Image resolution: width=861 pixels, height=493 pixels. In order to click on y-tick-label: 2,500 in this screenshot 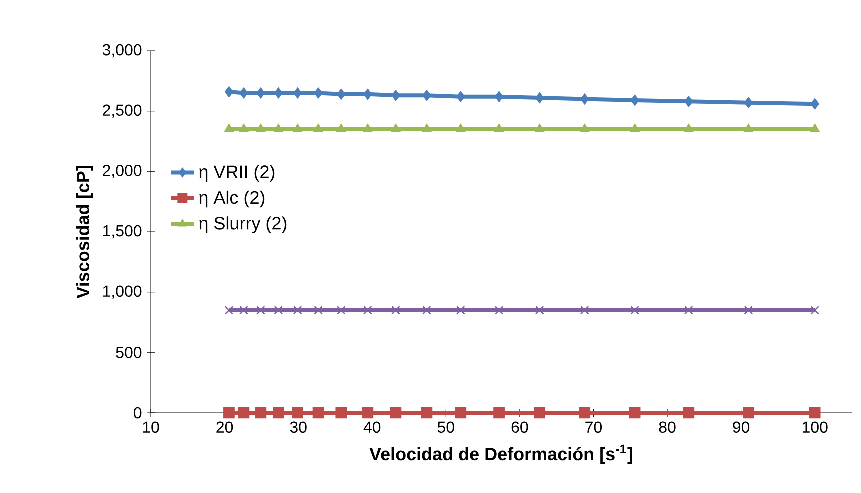, I will do `click(122, 111)`.